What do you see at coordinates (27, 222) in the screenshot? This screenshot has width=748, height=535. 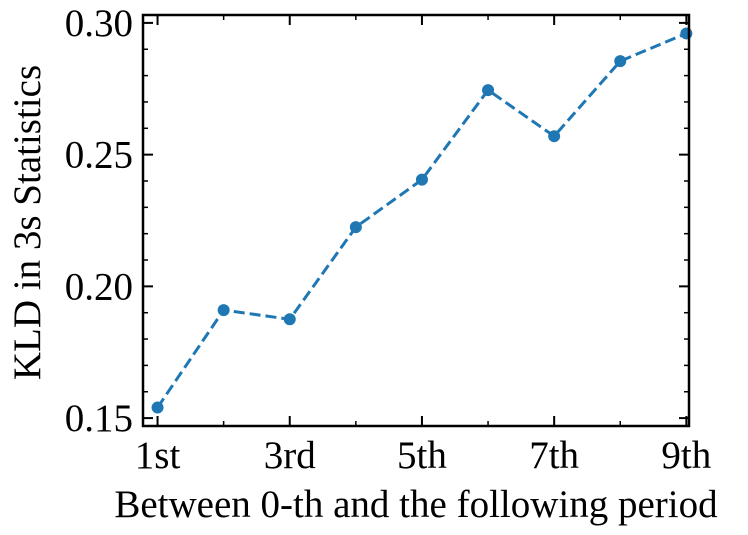 I see `y-axis-title: KLD in 3s Statistics` at bounding box center [27, 222].